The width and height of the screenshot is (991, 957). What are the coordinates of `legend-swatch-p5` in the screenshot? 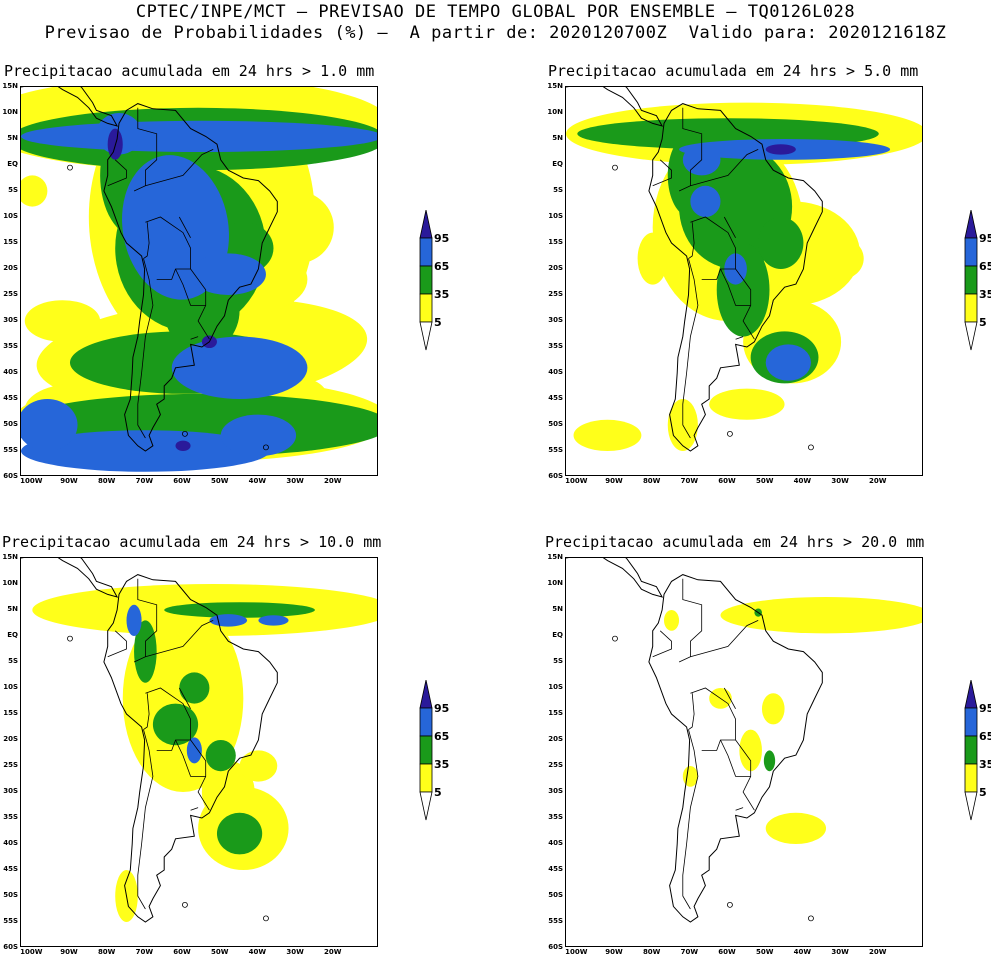 It's located at (971, 308).